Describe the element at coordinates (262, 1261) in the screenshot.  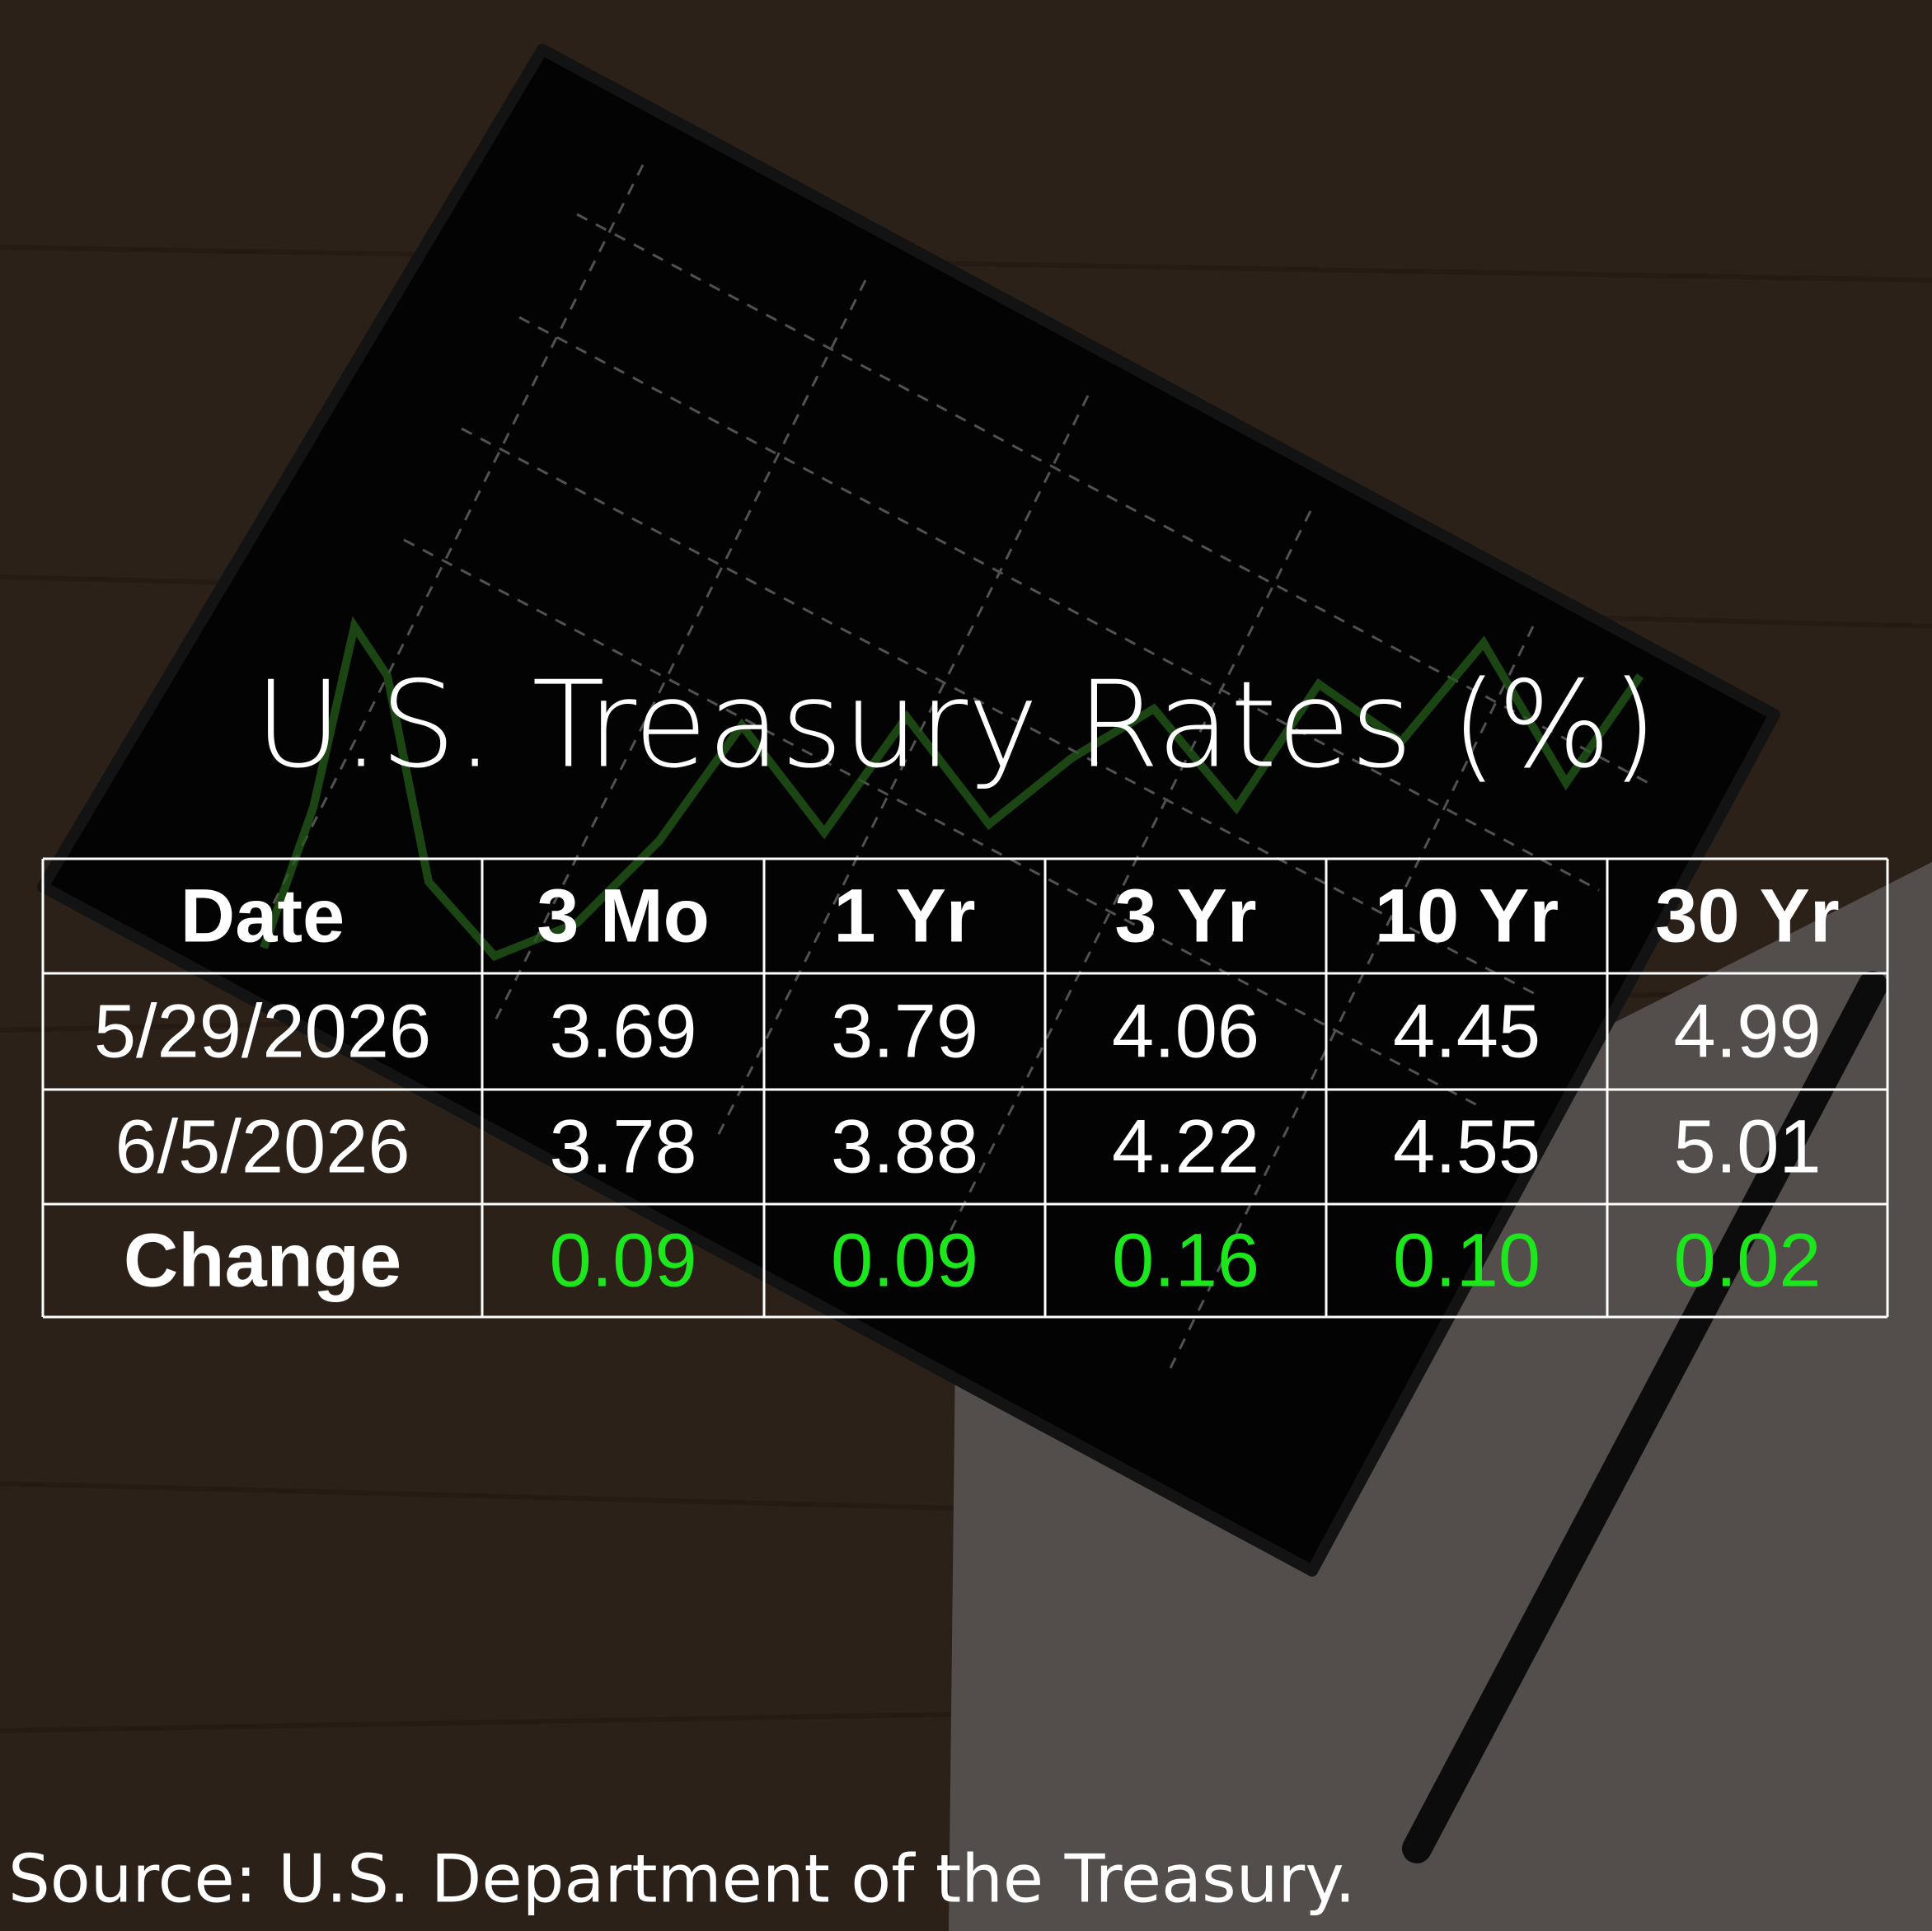
I see `row-label: Change` at that location.